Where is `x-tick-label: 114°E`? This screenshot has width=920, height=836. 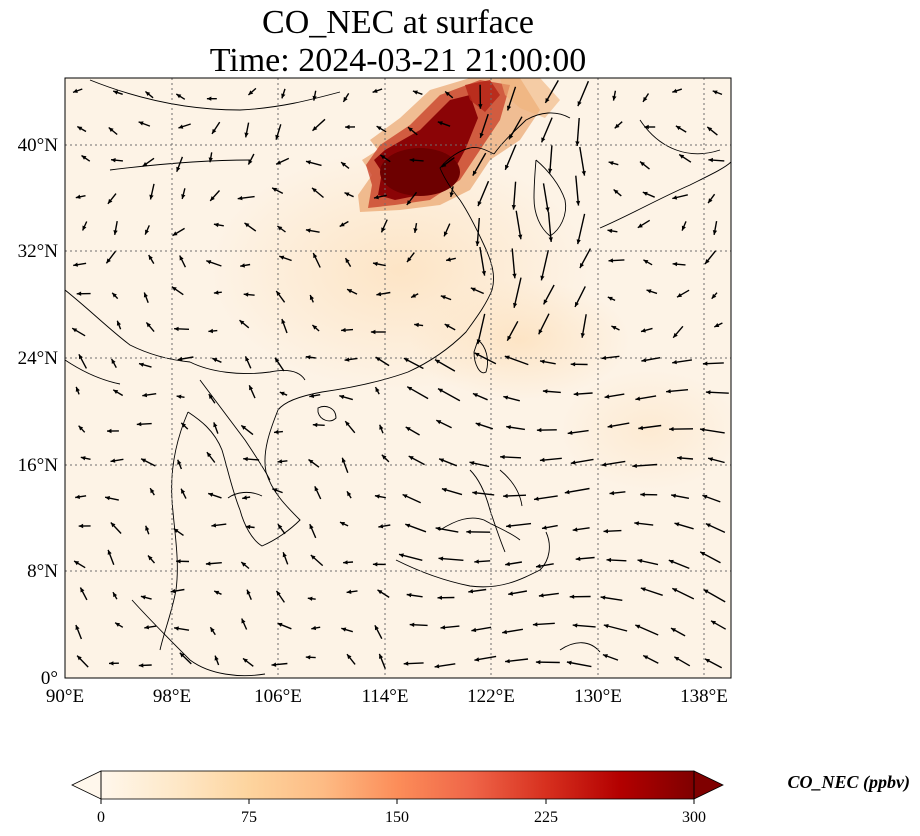
x-tick-label: 114°E is located at coordinates (385, 696).